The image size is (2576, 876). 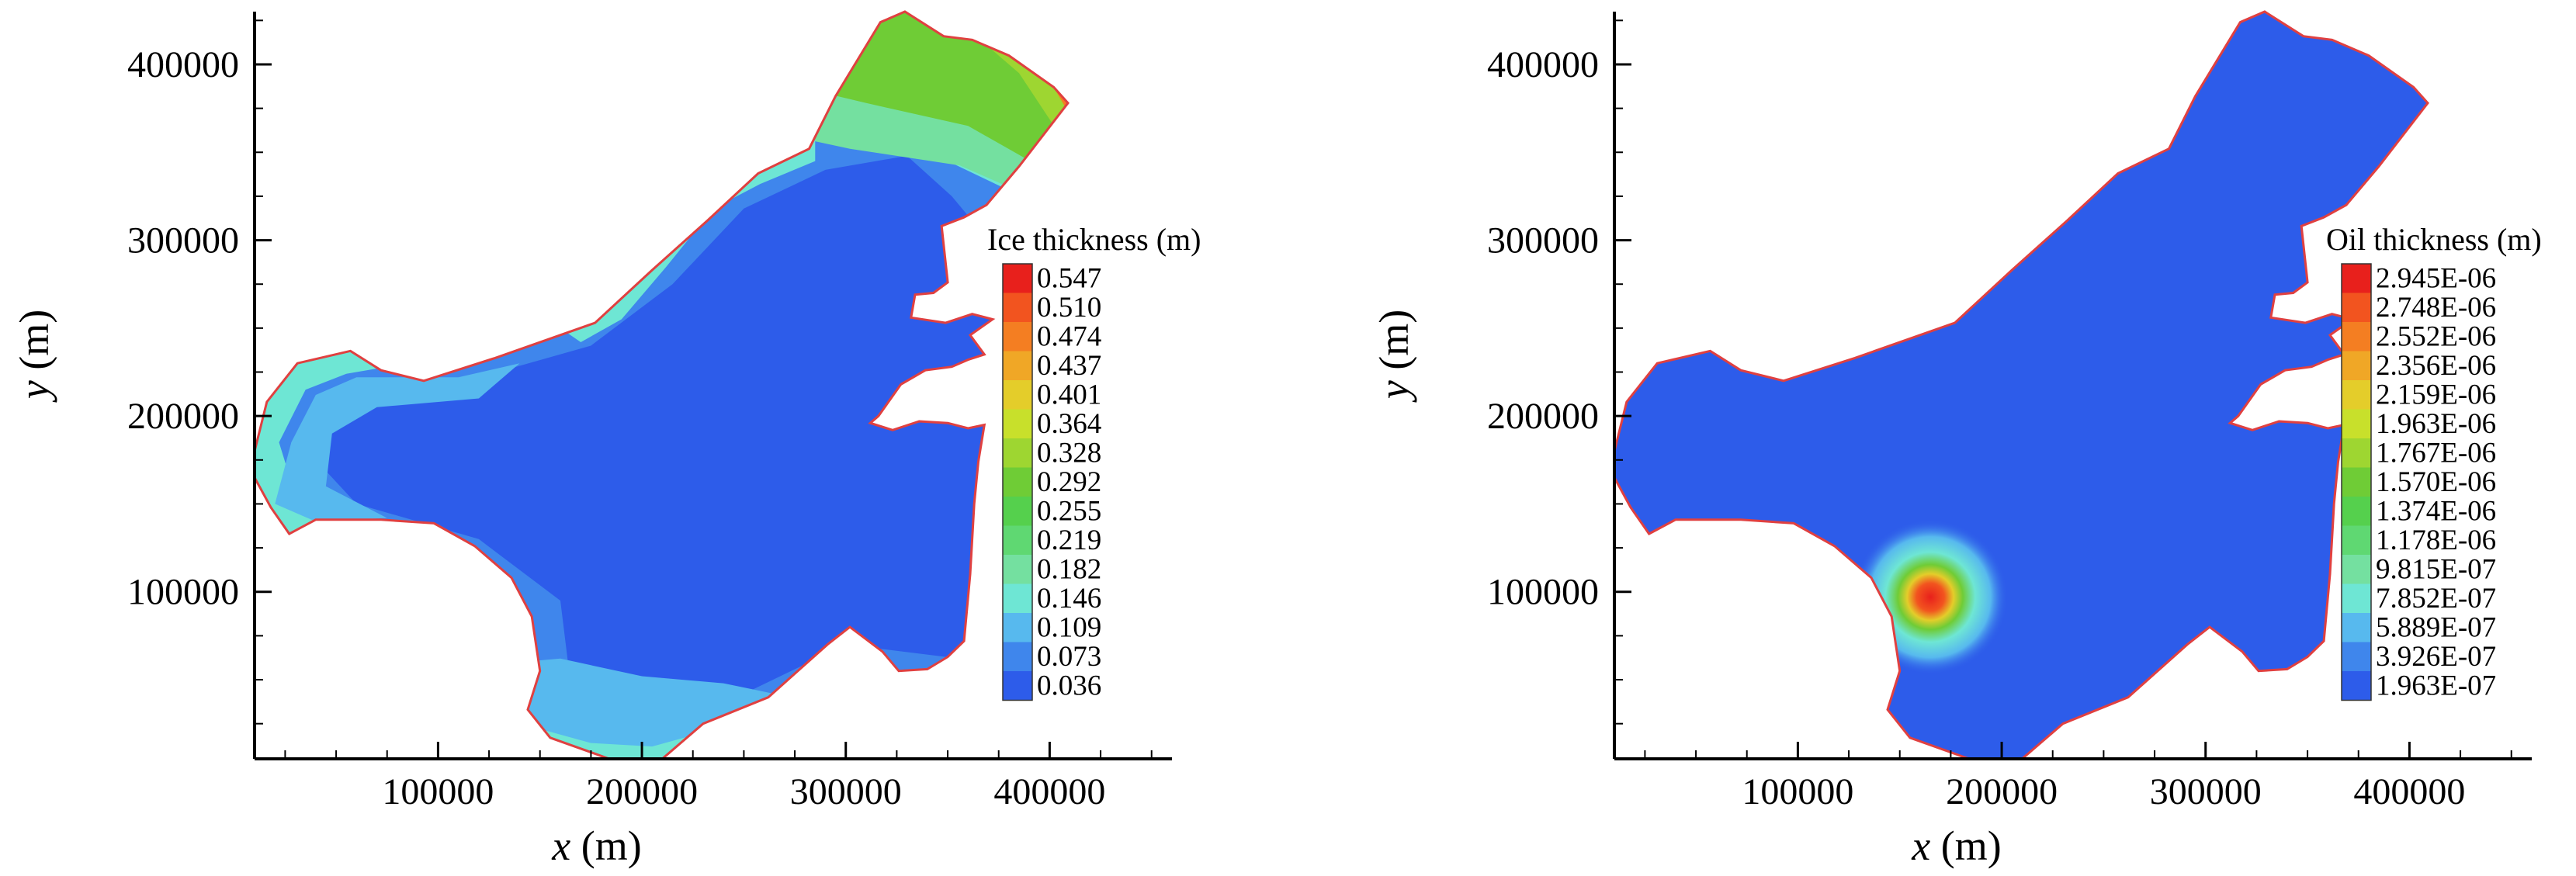 I want to click on legend-label: 0.255, so click(x=1069, y=512).